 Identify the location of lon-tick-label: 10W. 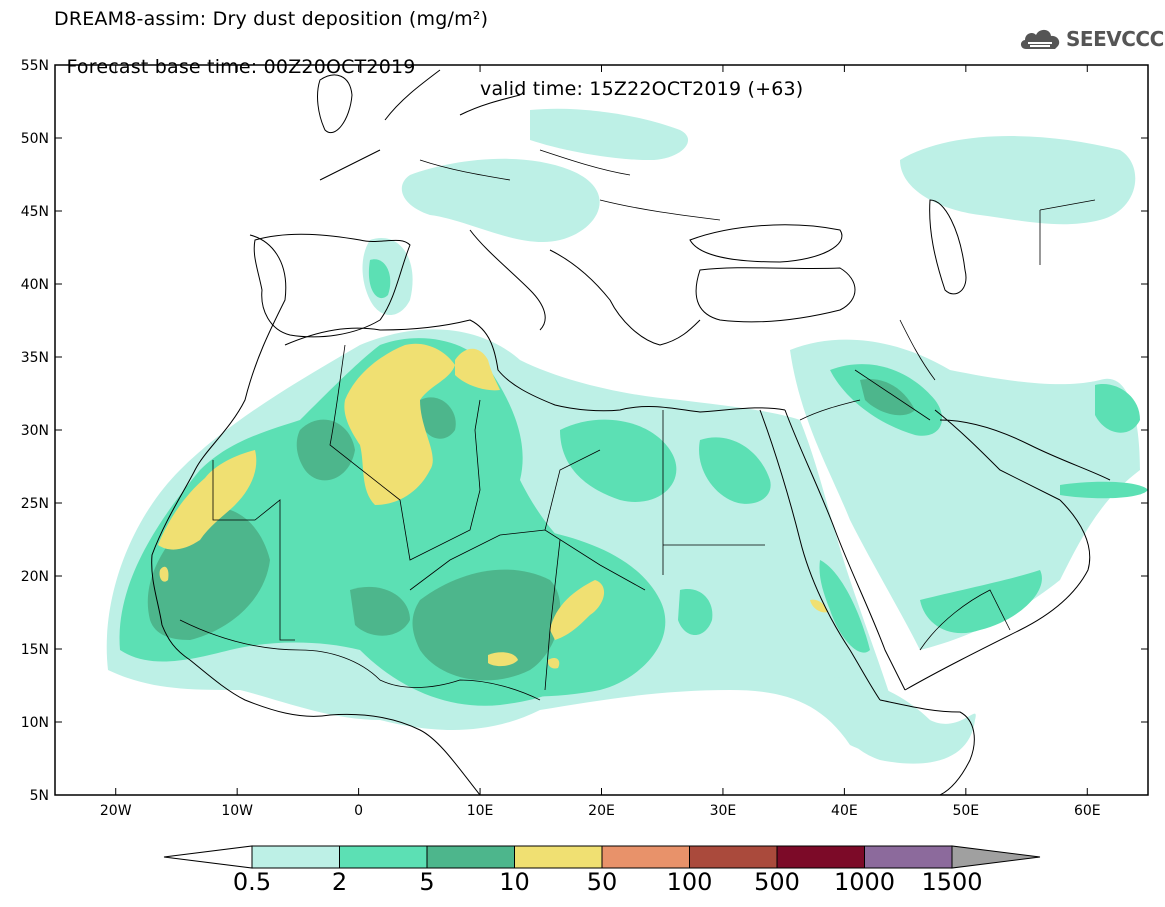
(237, 811).